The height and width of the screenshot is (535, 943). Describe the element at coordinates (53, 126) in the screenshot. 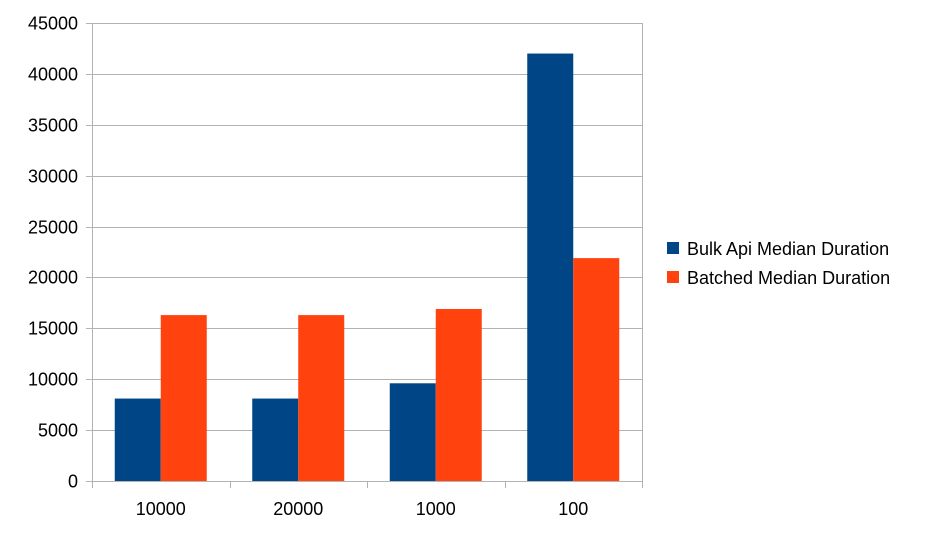

I see `y-tick-label: 35000` at that location.